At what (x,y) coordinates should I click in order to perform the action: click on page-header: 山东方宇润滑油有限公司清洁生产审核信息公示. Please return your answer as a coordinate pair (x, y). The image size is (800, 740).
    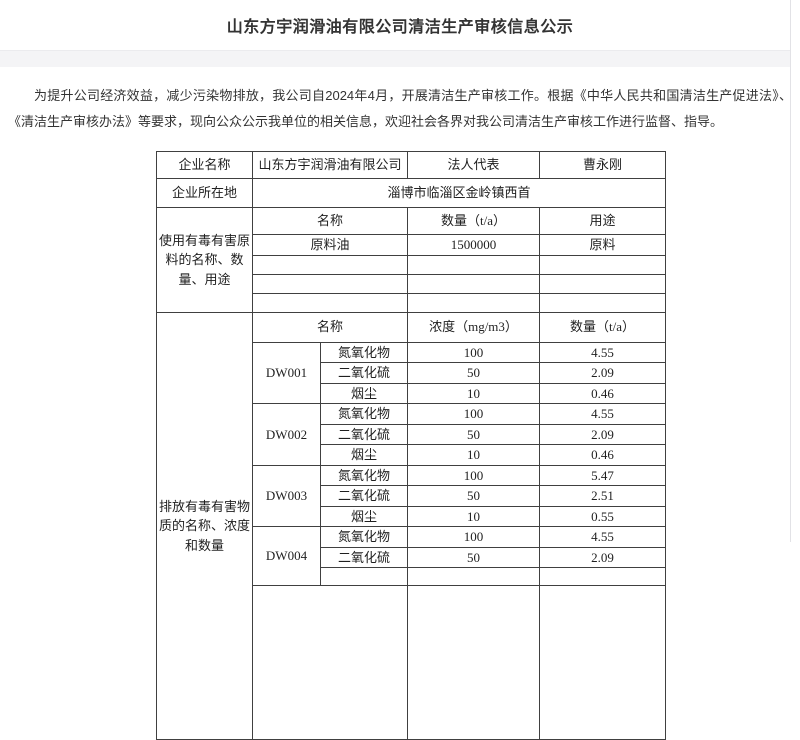
    Looking at the image, I should click on (400, 25).